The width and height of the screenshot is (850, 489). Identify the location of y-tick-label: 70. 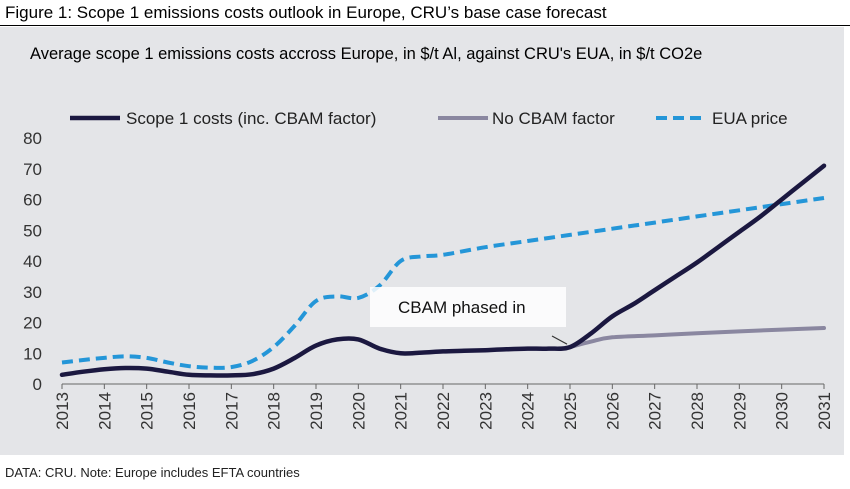
(32, 169).